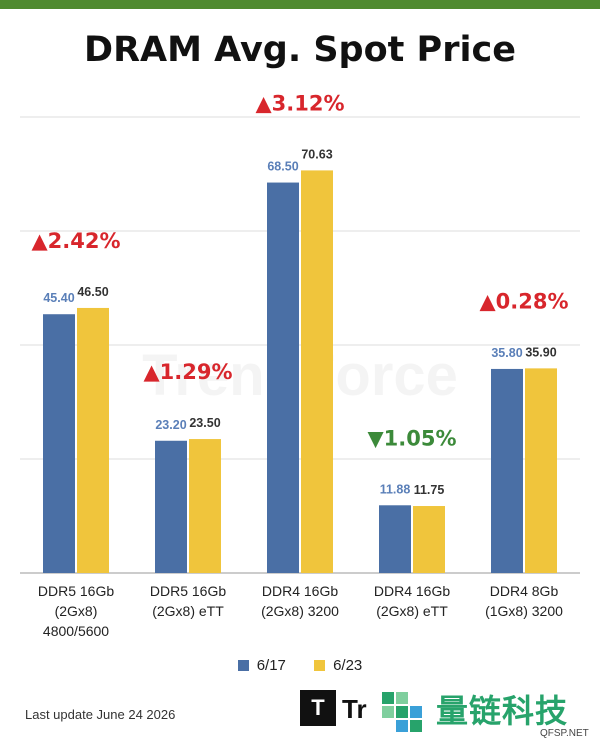 The image size is (600, 750). What do you see at coordinates (524, 611) in the screenshot?
I see `x-tick-label: (1Gx8) 3200` at bounding box center [524, 611].